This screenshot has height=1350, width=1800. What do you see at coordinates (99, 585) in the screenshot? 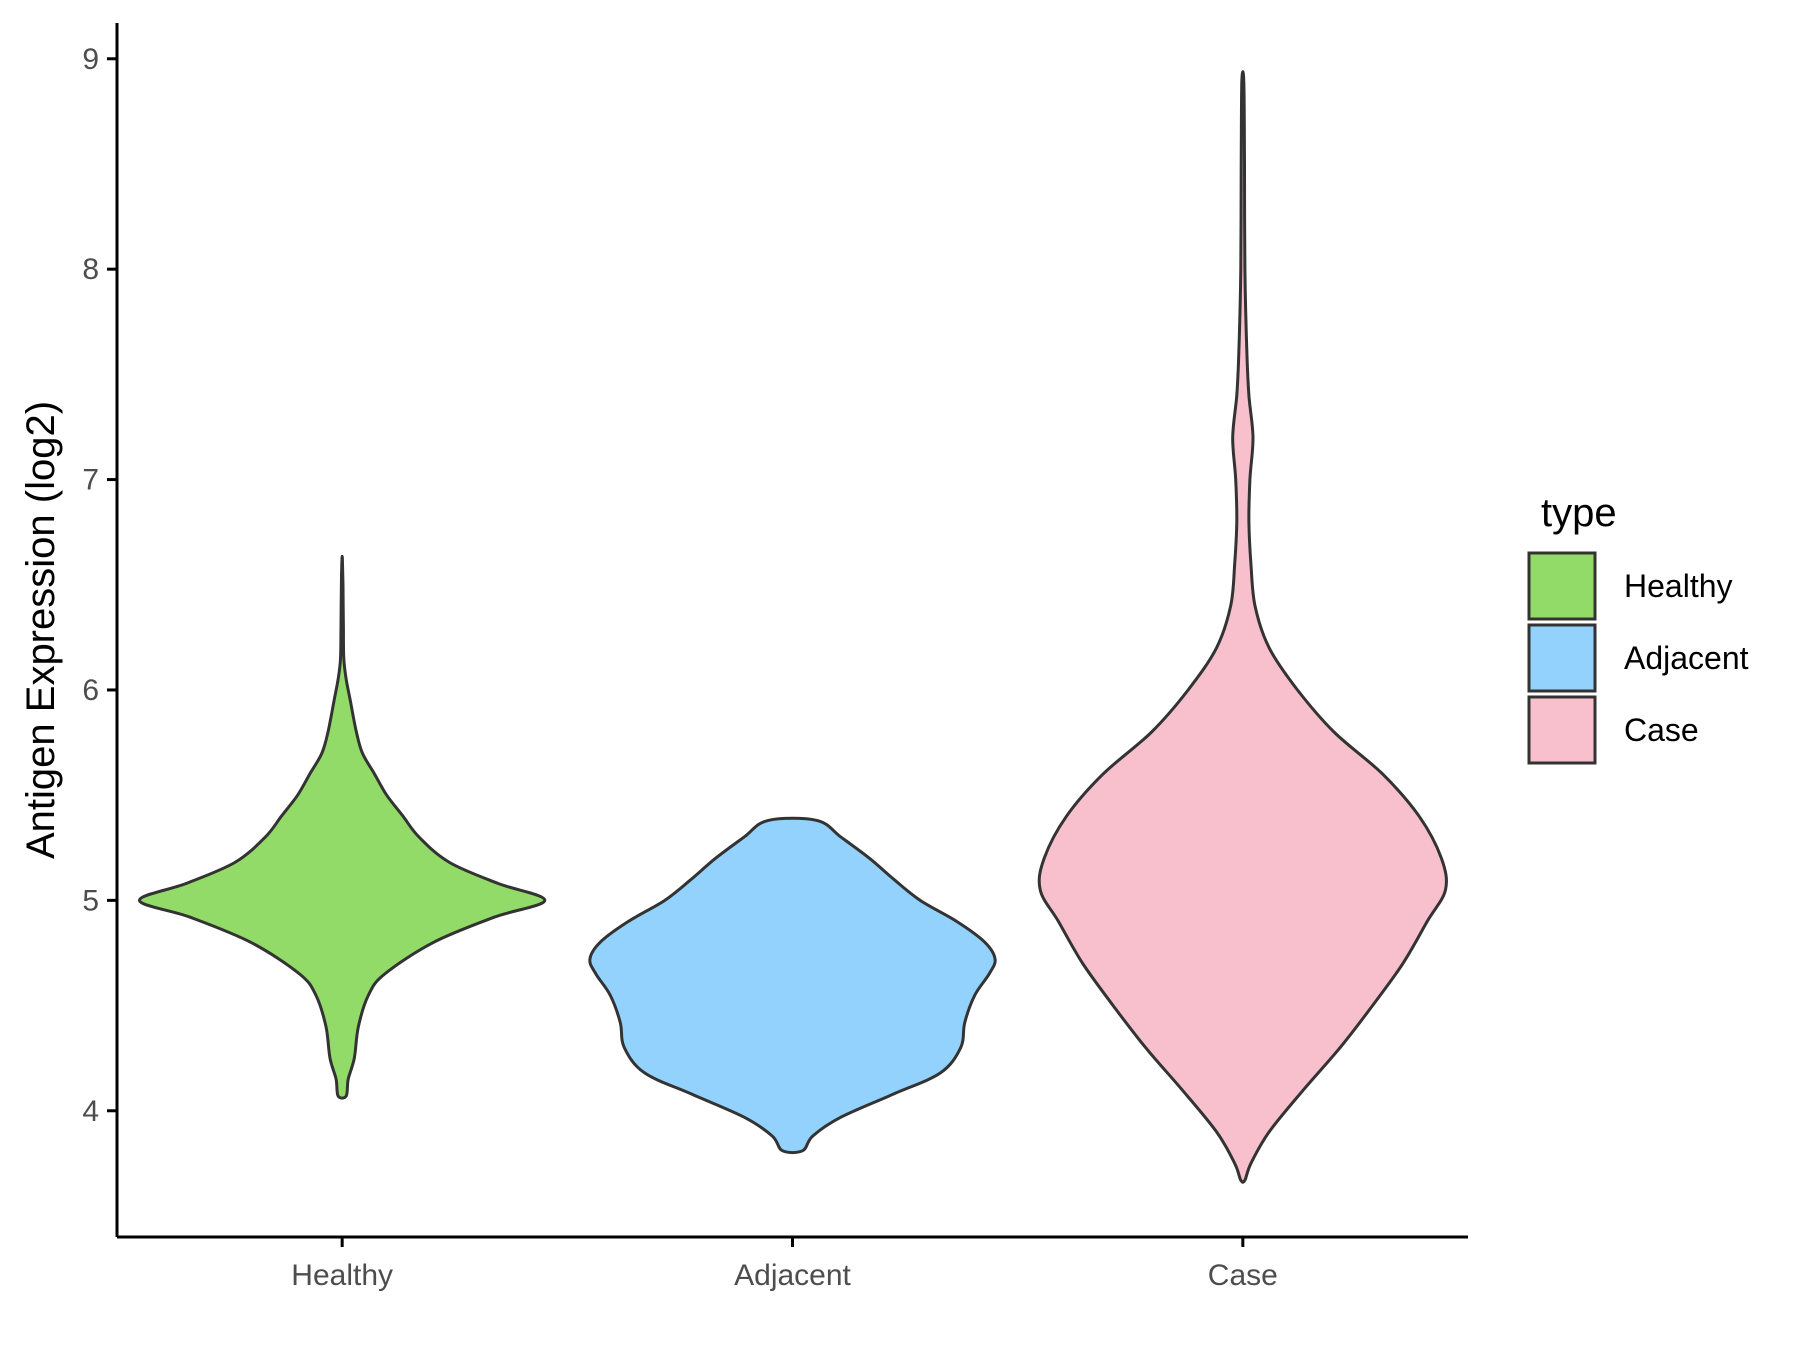
I see `y-ticks-group: 4 5 6 7 8 9` at bounding box center [99, 585].